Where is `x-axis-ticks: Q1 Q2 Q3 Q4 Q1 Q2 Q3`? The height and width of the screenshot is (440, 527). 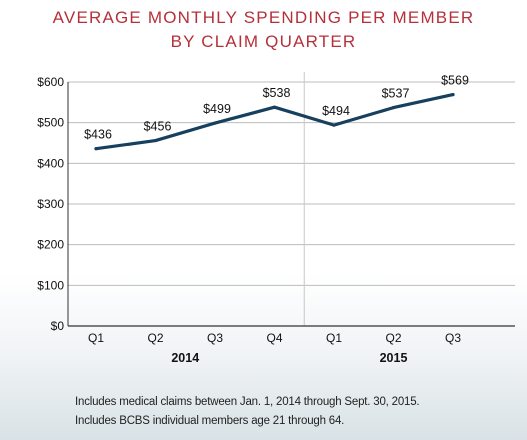 x-axis-ticks: Q1 Q2 Q3 Q4 Q1 Q2 Q3 is located at coordinates (274, 338).